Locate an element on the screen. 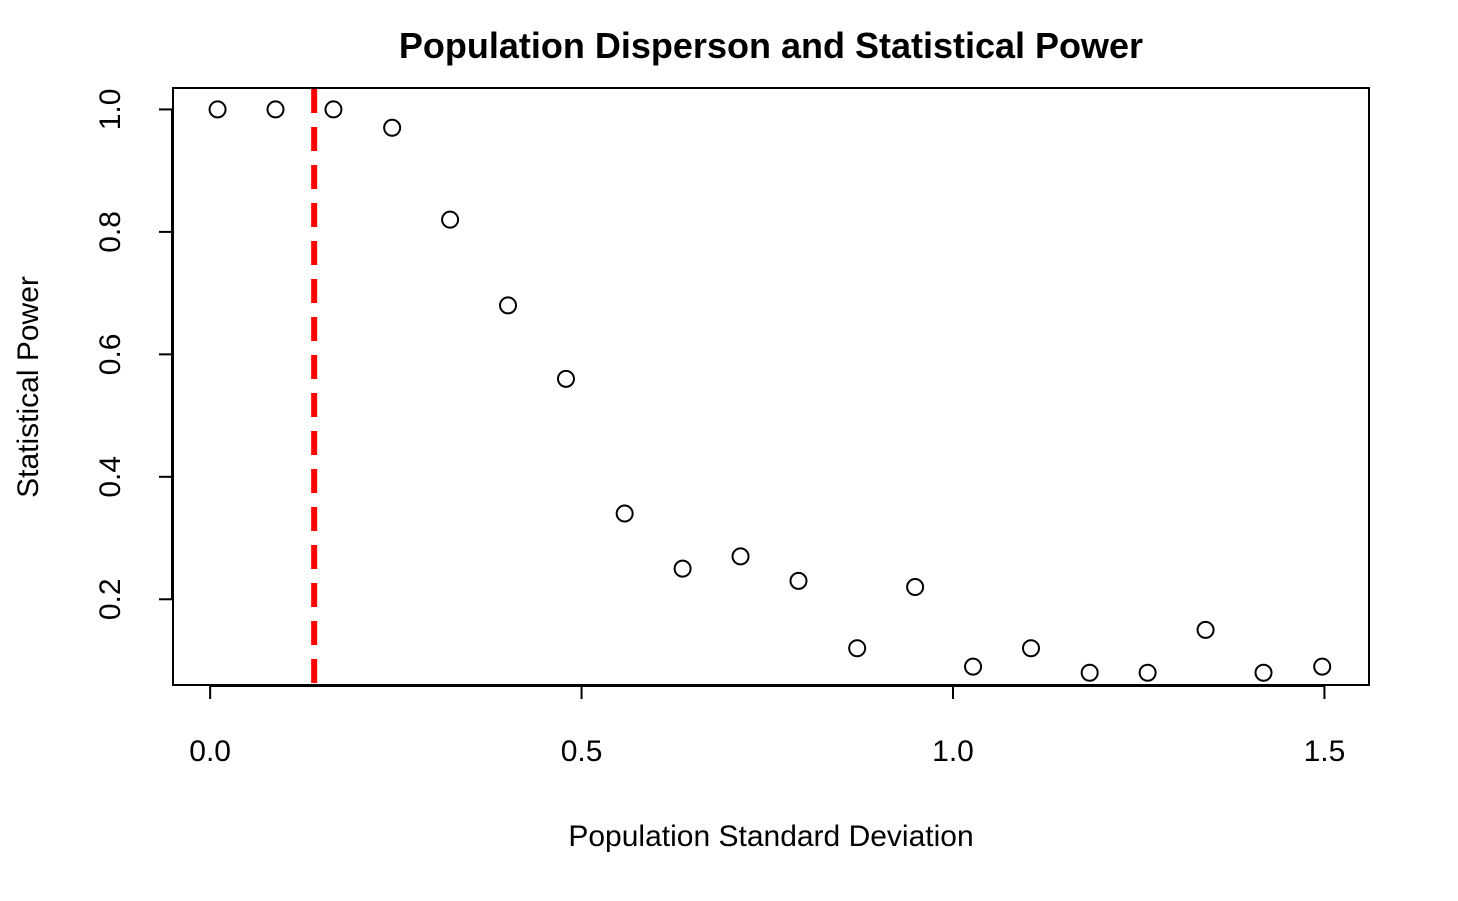 The image size is (1458, 901). x-axis-label: Population Standard Deviation is located at coordinates (770, 836).